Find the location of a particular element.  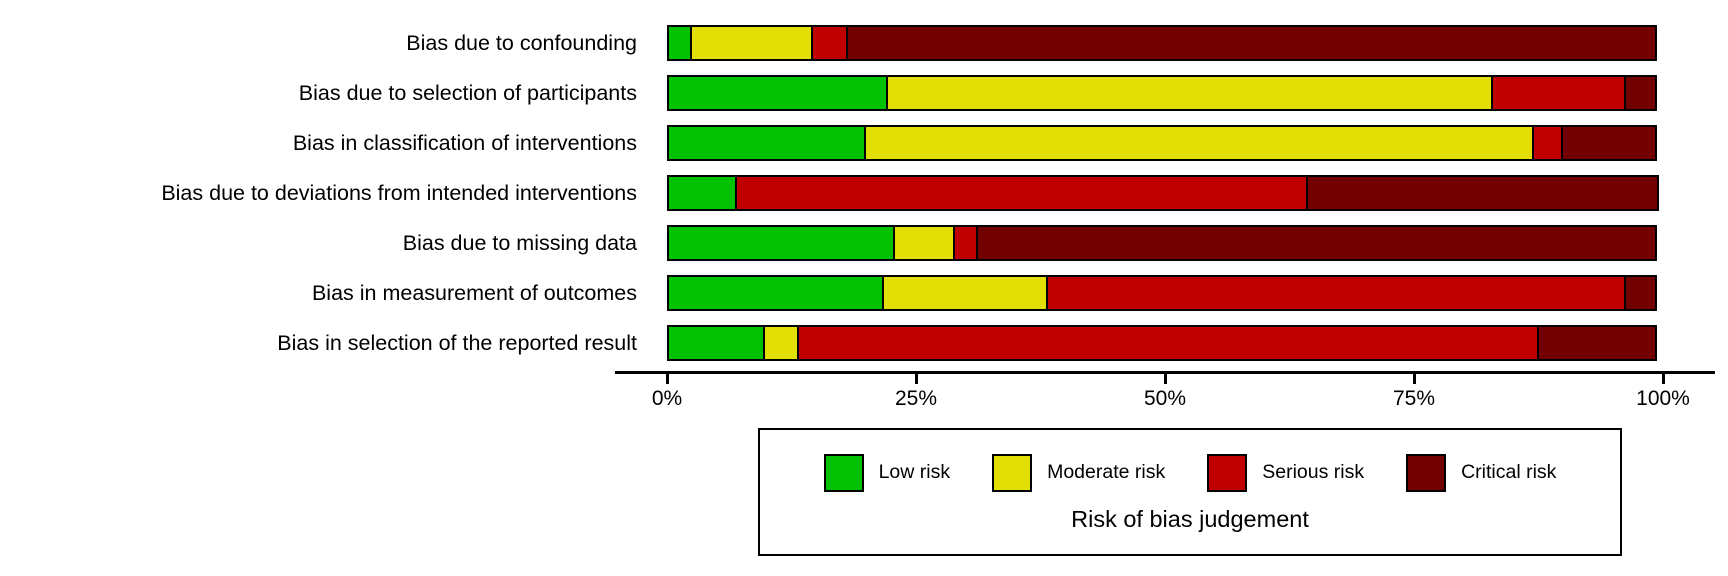

category-label: Bias in measurement of outcomes is located at coordinates (474, 293).